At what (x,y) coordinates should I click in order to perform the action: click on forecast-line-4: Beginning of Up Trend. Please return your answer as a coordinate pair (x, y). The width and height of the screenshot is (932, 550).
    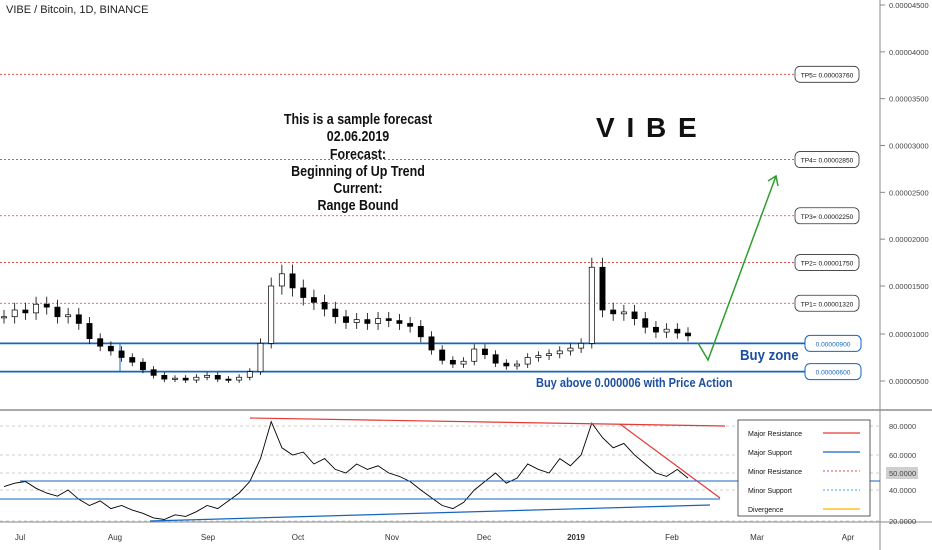
    Looking at the image, I should click on (358, 171).